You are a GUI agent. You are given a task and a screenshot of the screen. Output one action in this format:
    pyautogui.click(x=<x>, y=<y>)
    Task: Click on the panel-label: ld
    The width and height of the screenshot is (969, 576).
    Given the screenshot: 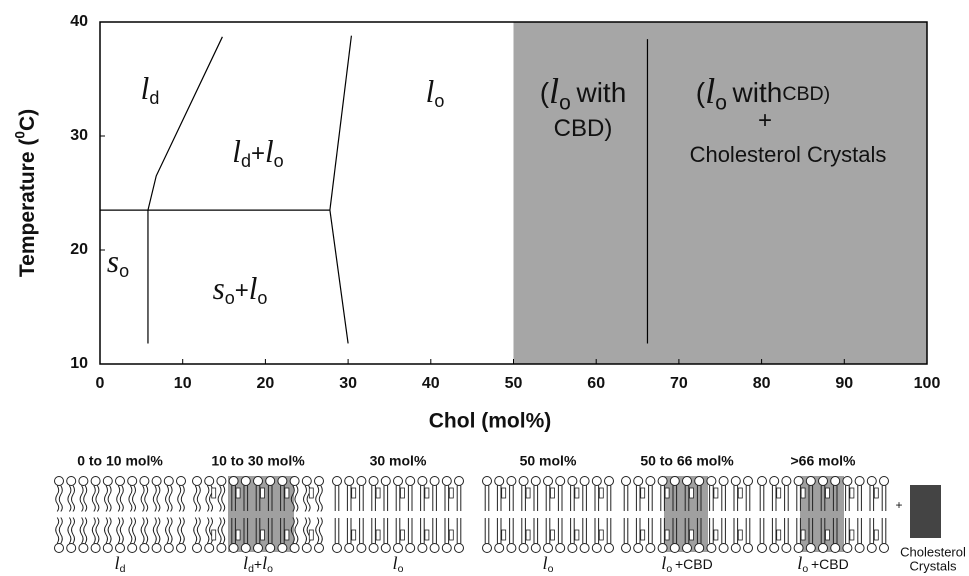 What is the action you would take?
    pyautogui.click(x=120, y=564)
    